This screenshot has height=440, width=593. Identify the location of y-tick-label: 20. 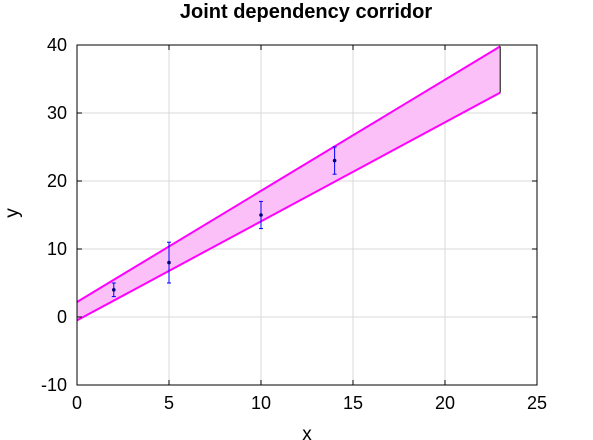
(57, 181).